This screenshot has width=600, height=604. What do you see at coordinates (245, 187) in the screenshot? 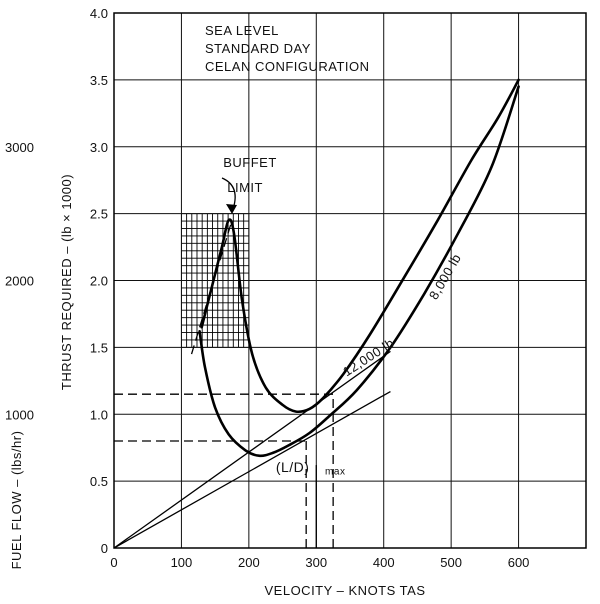
I see `annotation-text: LIMIT` at bounding box center [245, 187].